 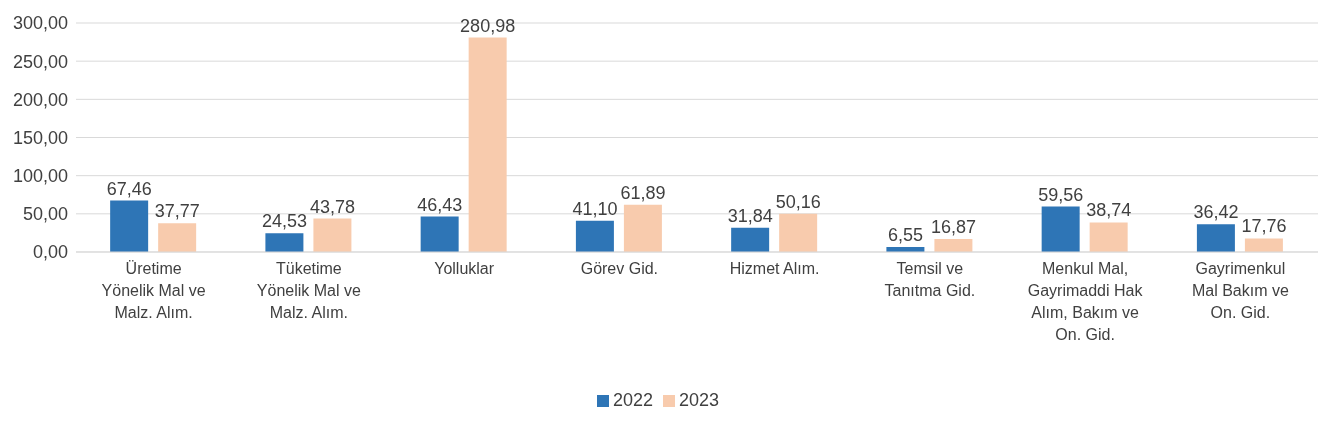 I want to click on y-tick-label: 100,00, so click(x=40, y=176).